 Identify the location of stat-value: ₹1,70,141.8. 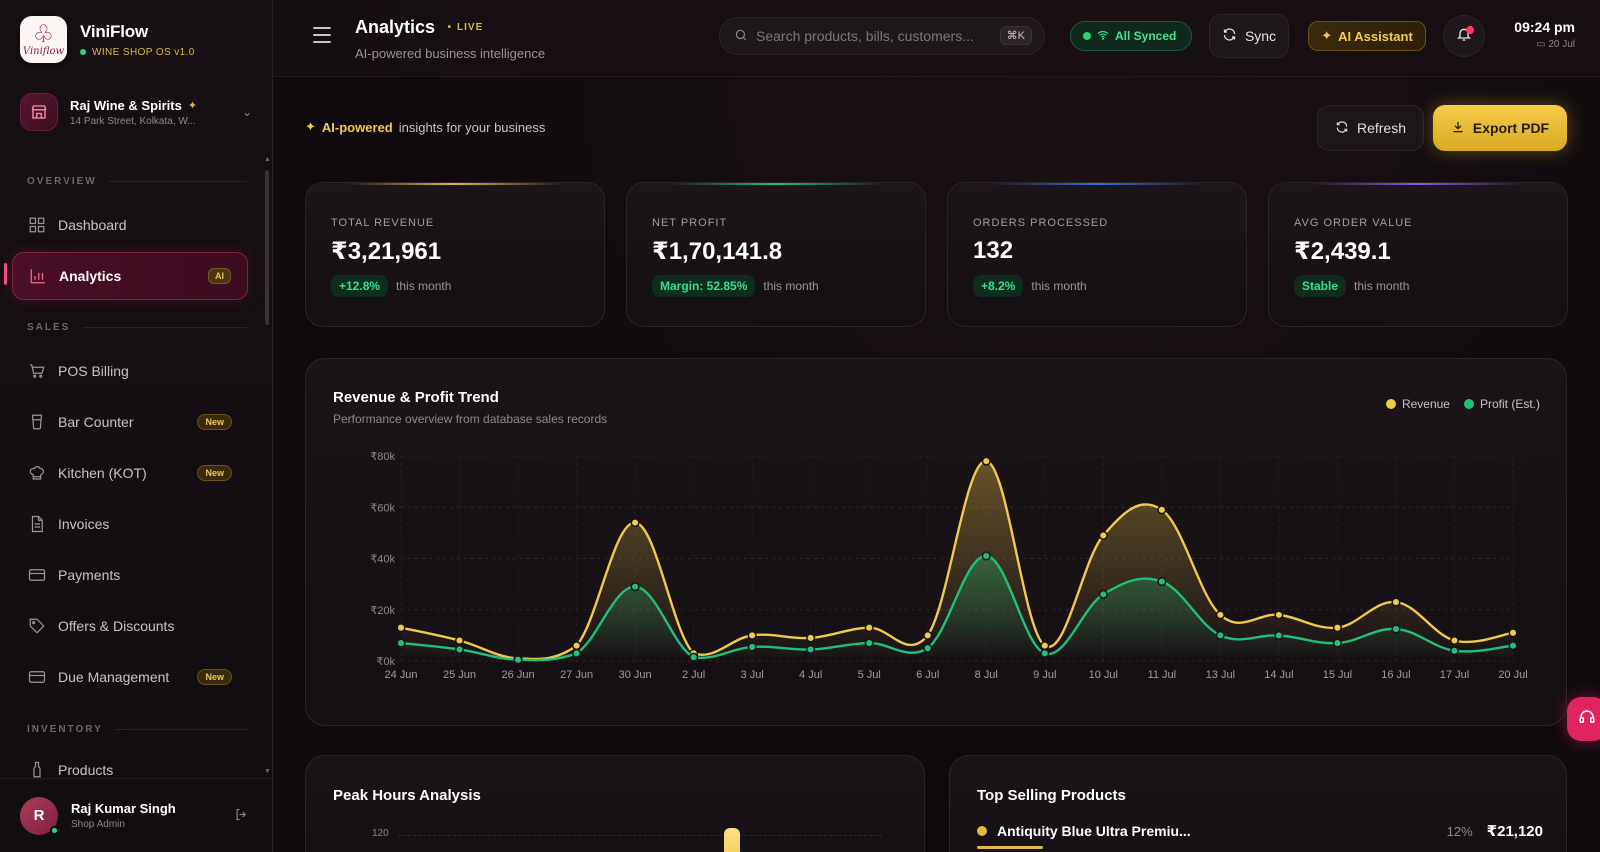
(717, 251).